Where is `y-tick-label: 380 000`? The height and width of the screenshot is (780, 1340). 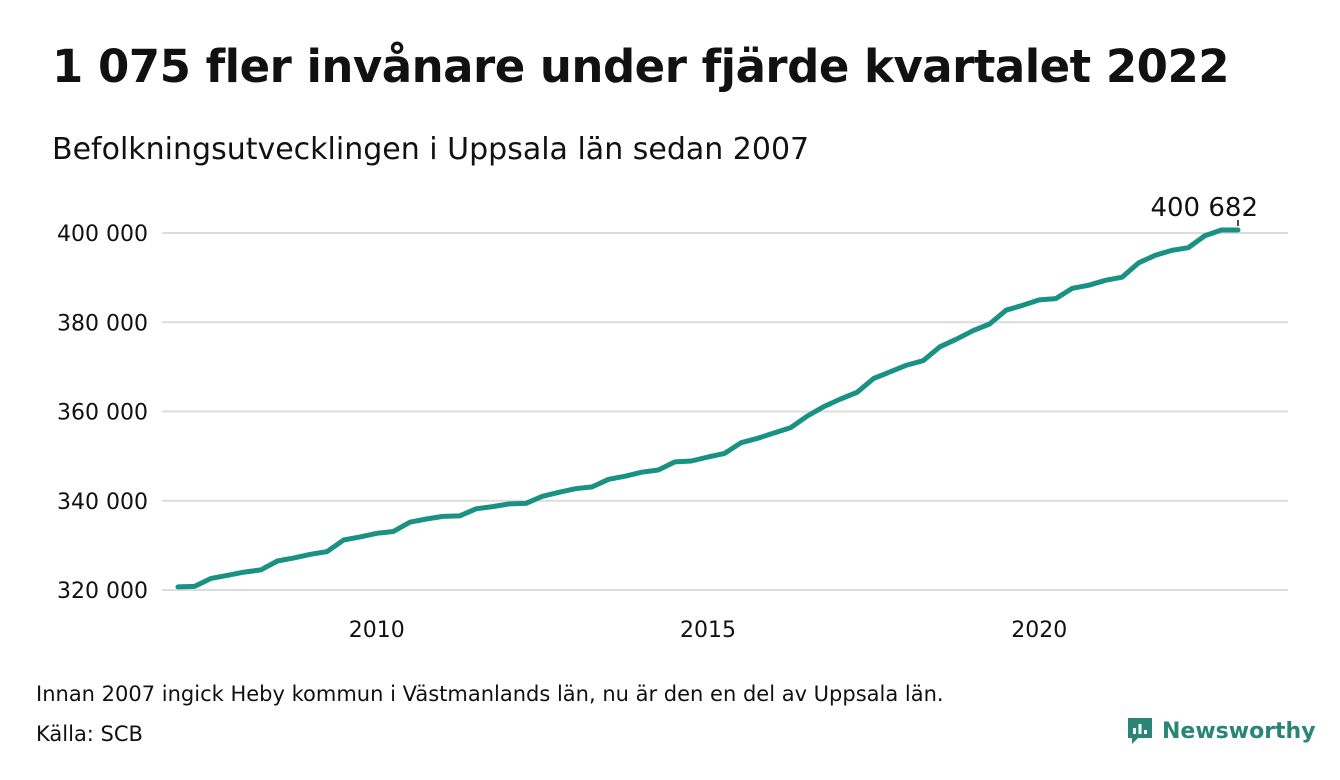 y-tick-label: 380 000 is located at coordinates (102, 323).